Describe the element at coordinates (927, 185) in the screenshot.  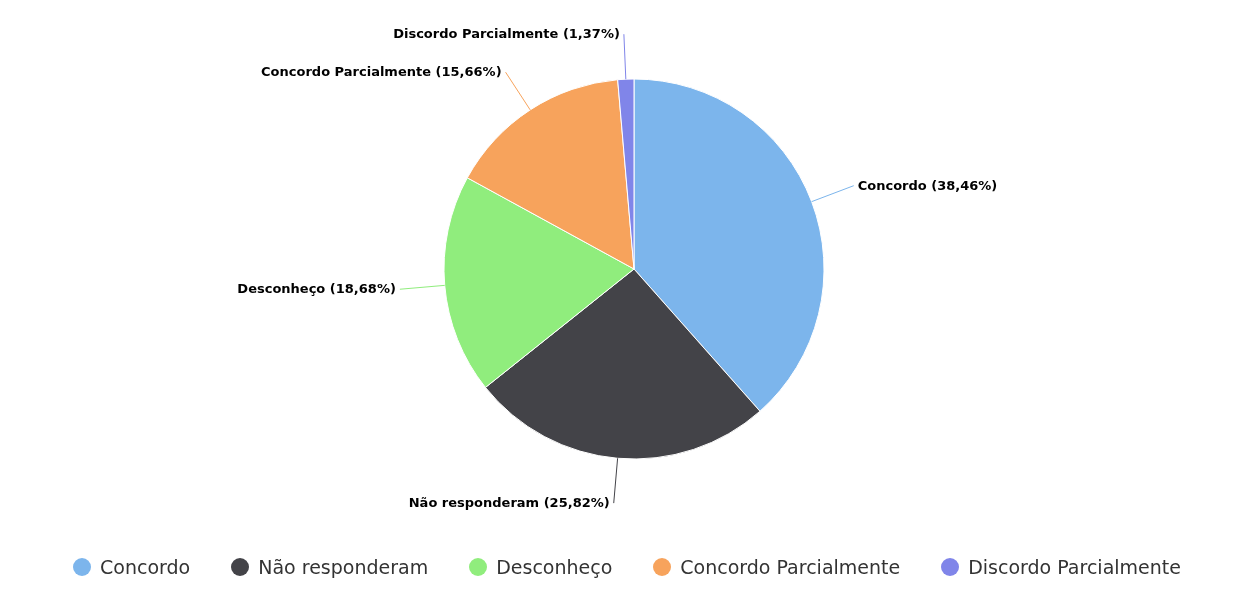
I see `category-label: Concordo (38,46%)` at that location.